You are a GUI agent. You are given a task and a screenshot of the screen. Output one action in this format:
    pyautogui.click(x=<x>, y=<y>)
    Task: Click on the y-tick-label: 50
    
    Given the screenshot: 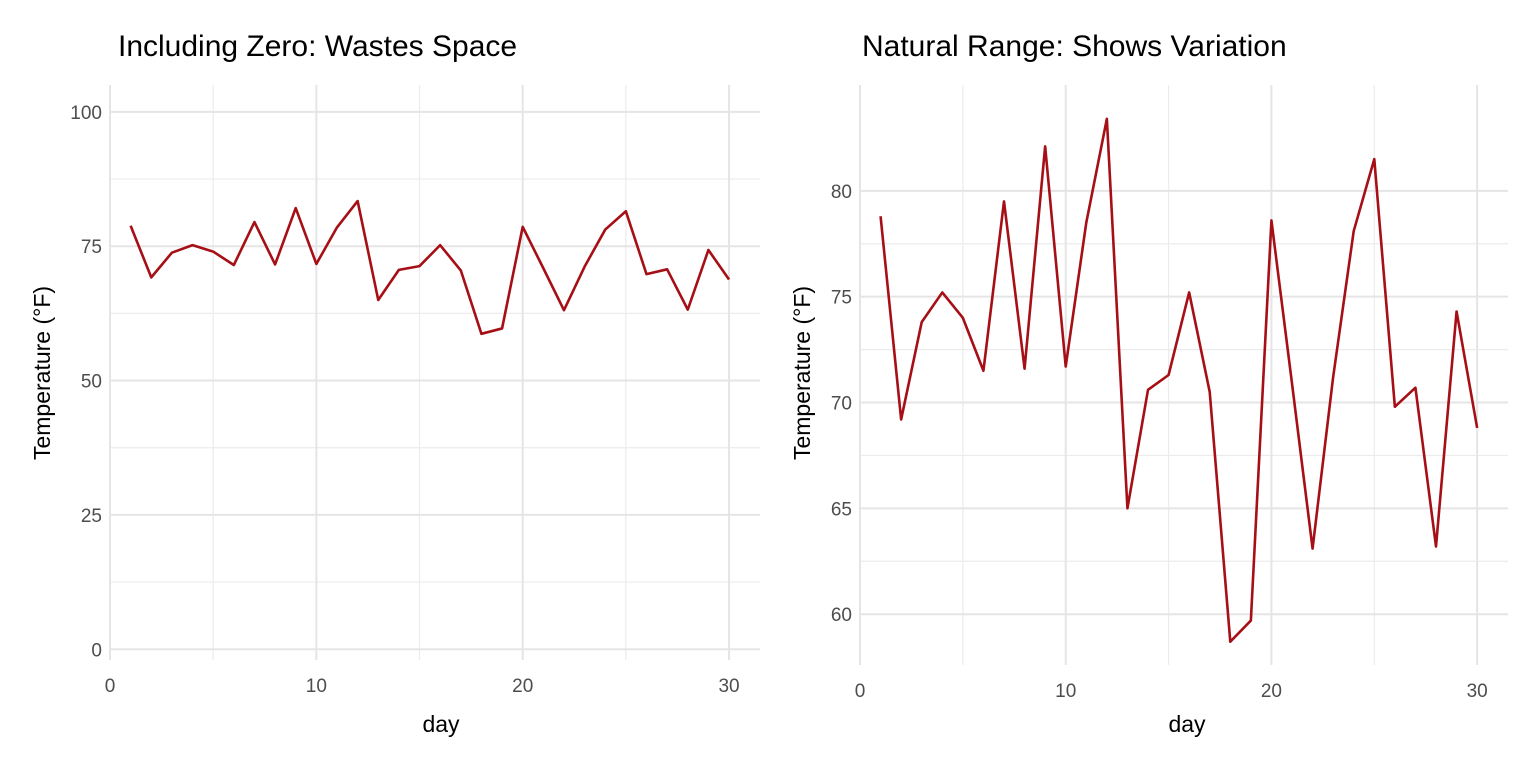 What is the action you would take?
    pyautogui.click(x=91, y=382)
    